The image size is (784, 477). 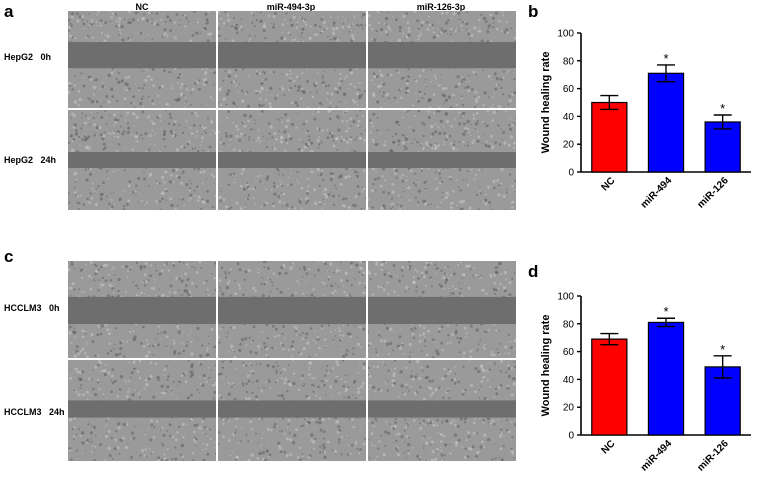 I want to click on panel-letter-c: c, so click(x=9, y=256).